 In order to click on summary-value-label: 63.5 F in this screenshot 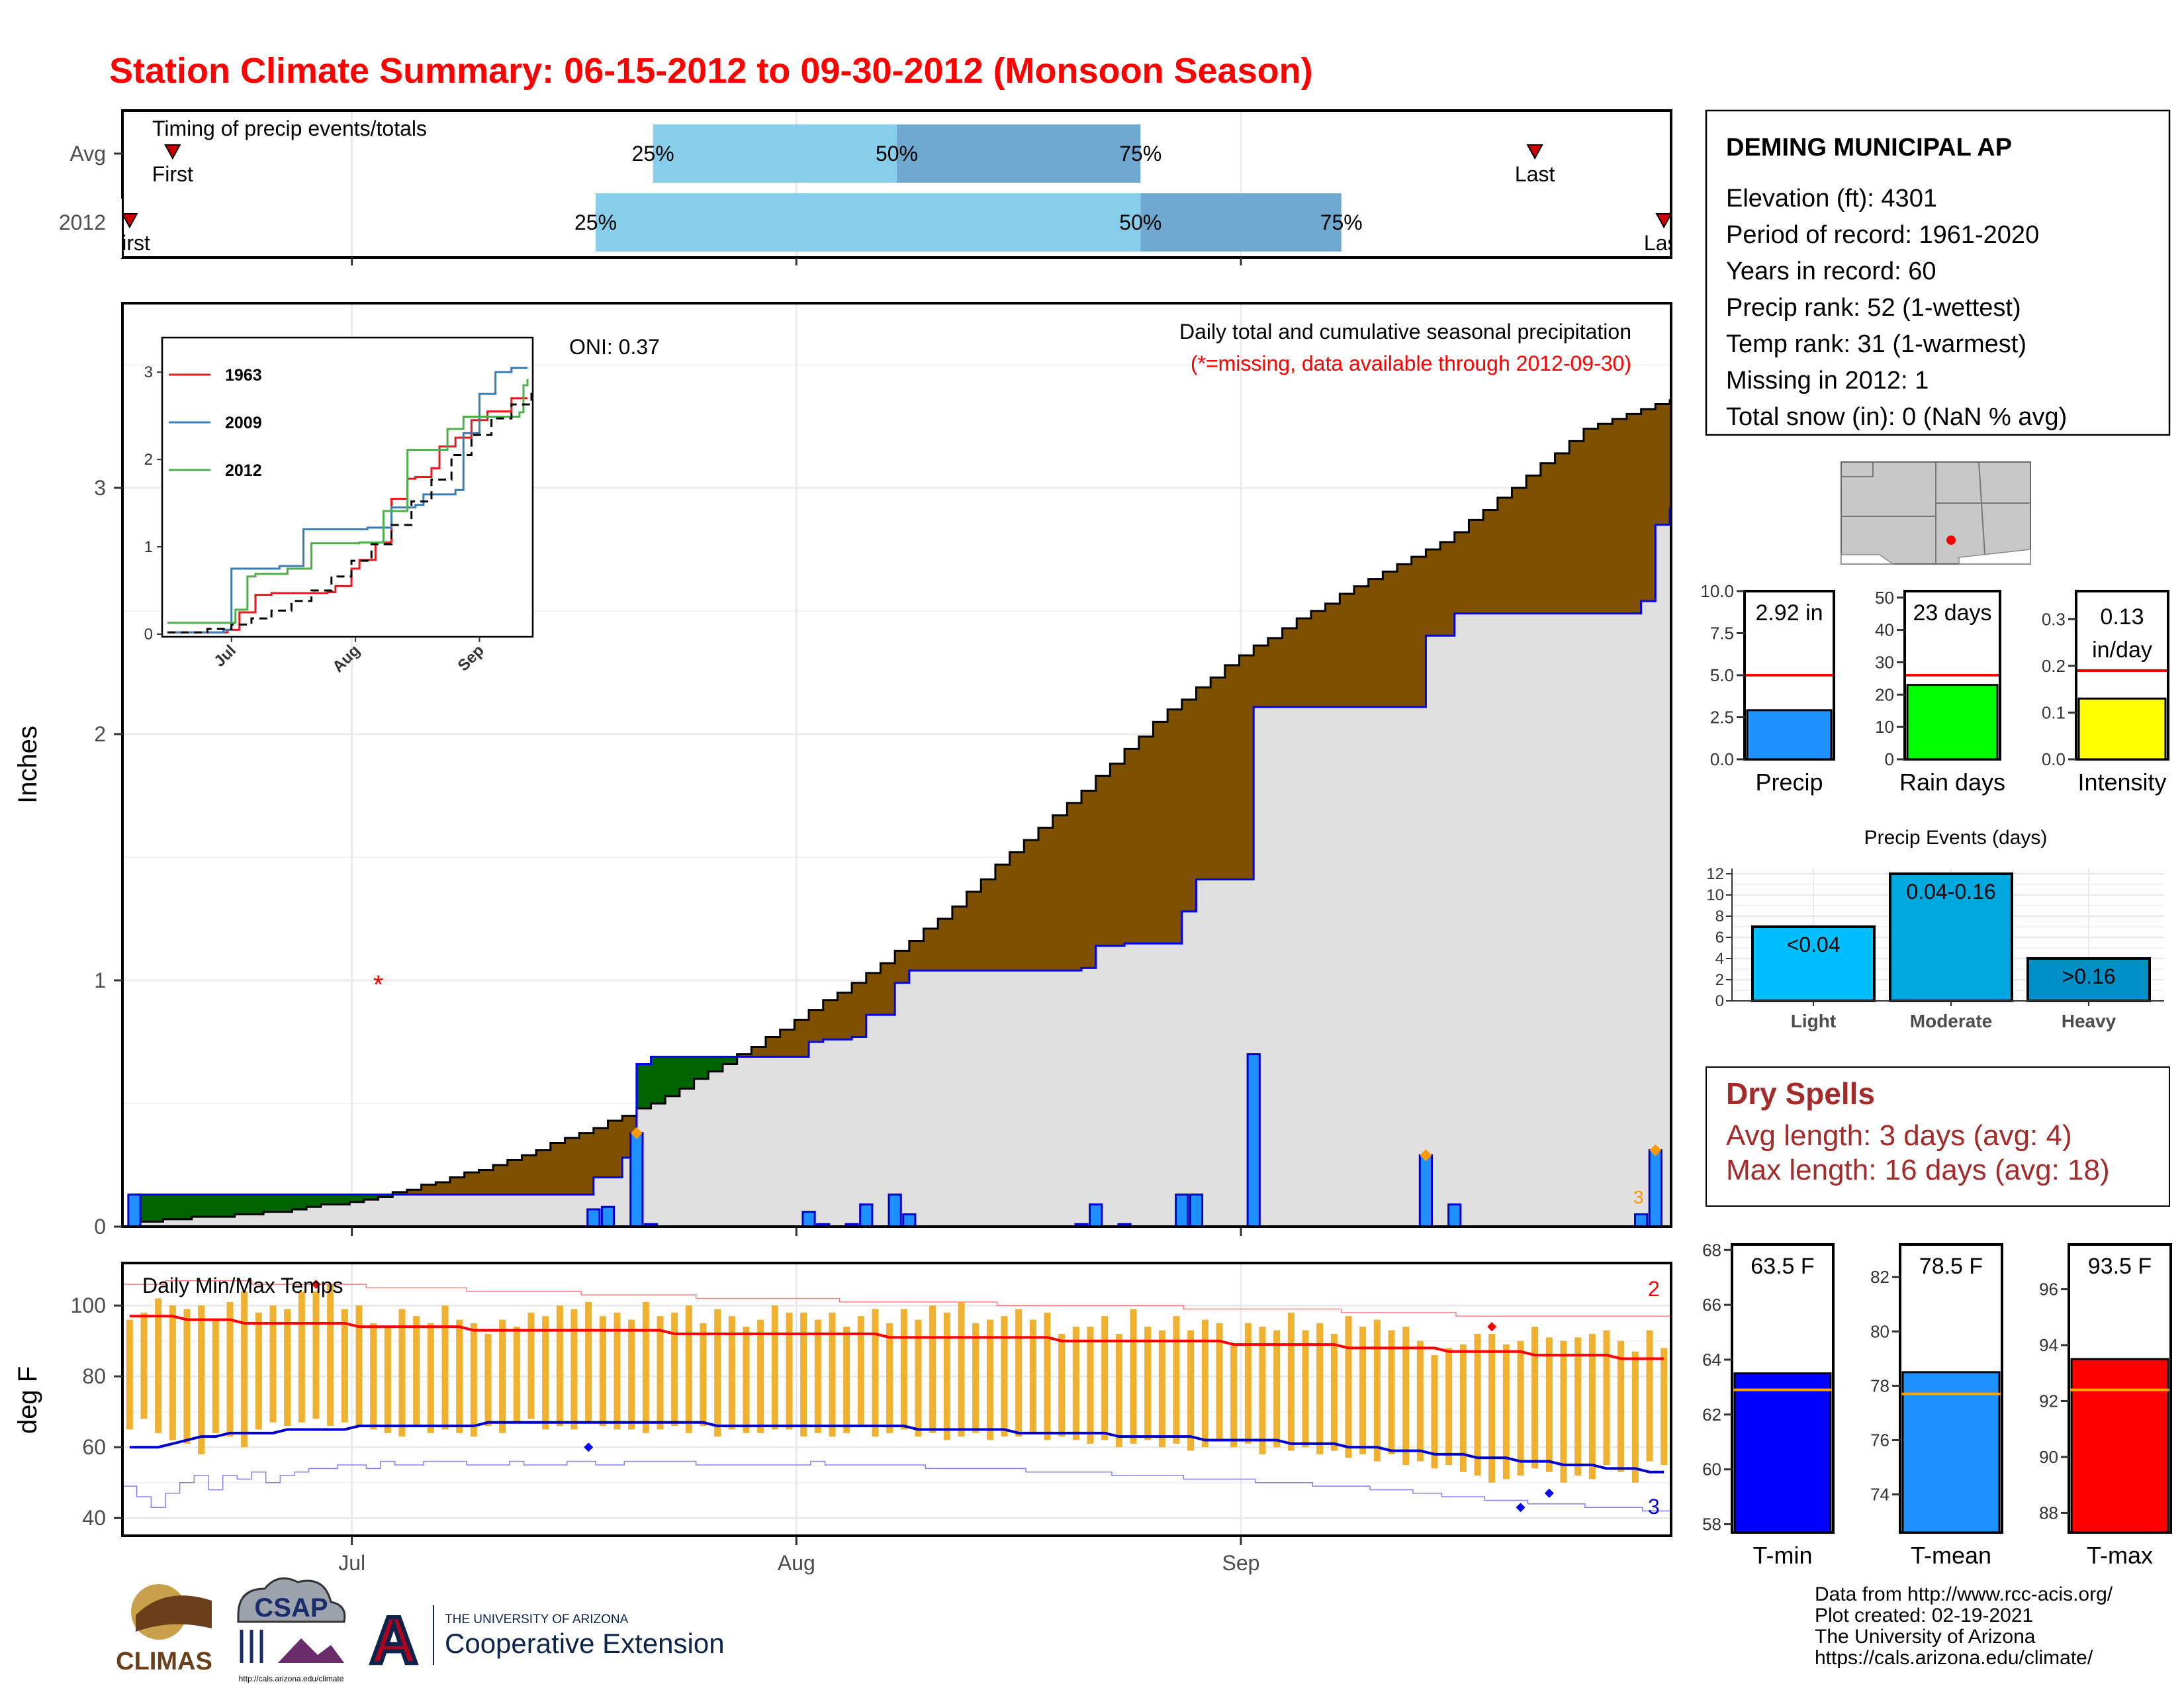, I will do `click(1783, 1266)`.